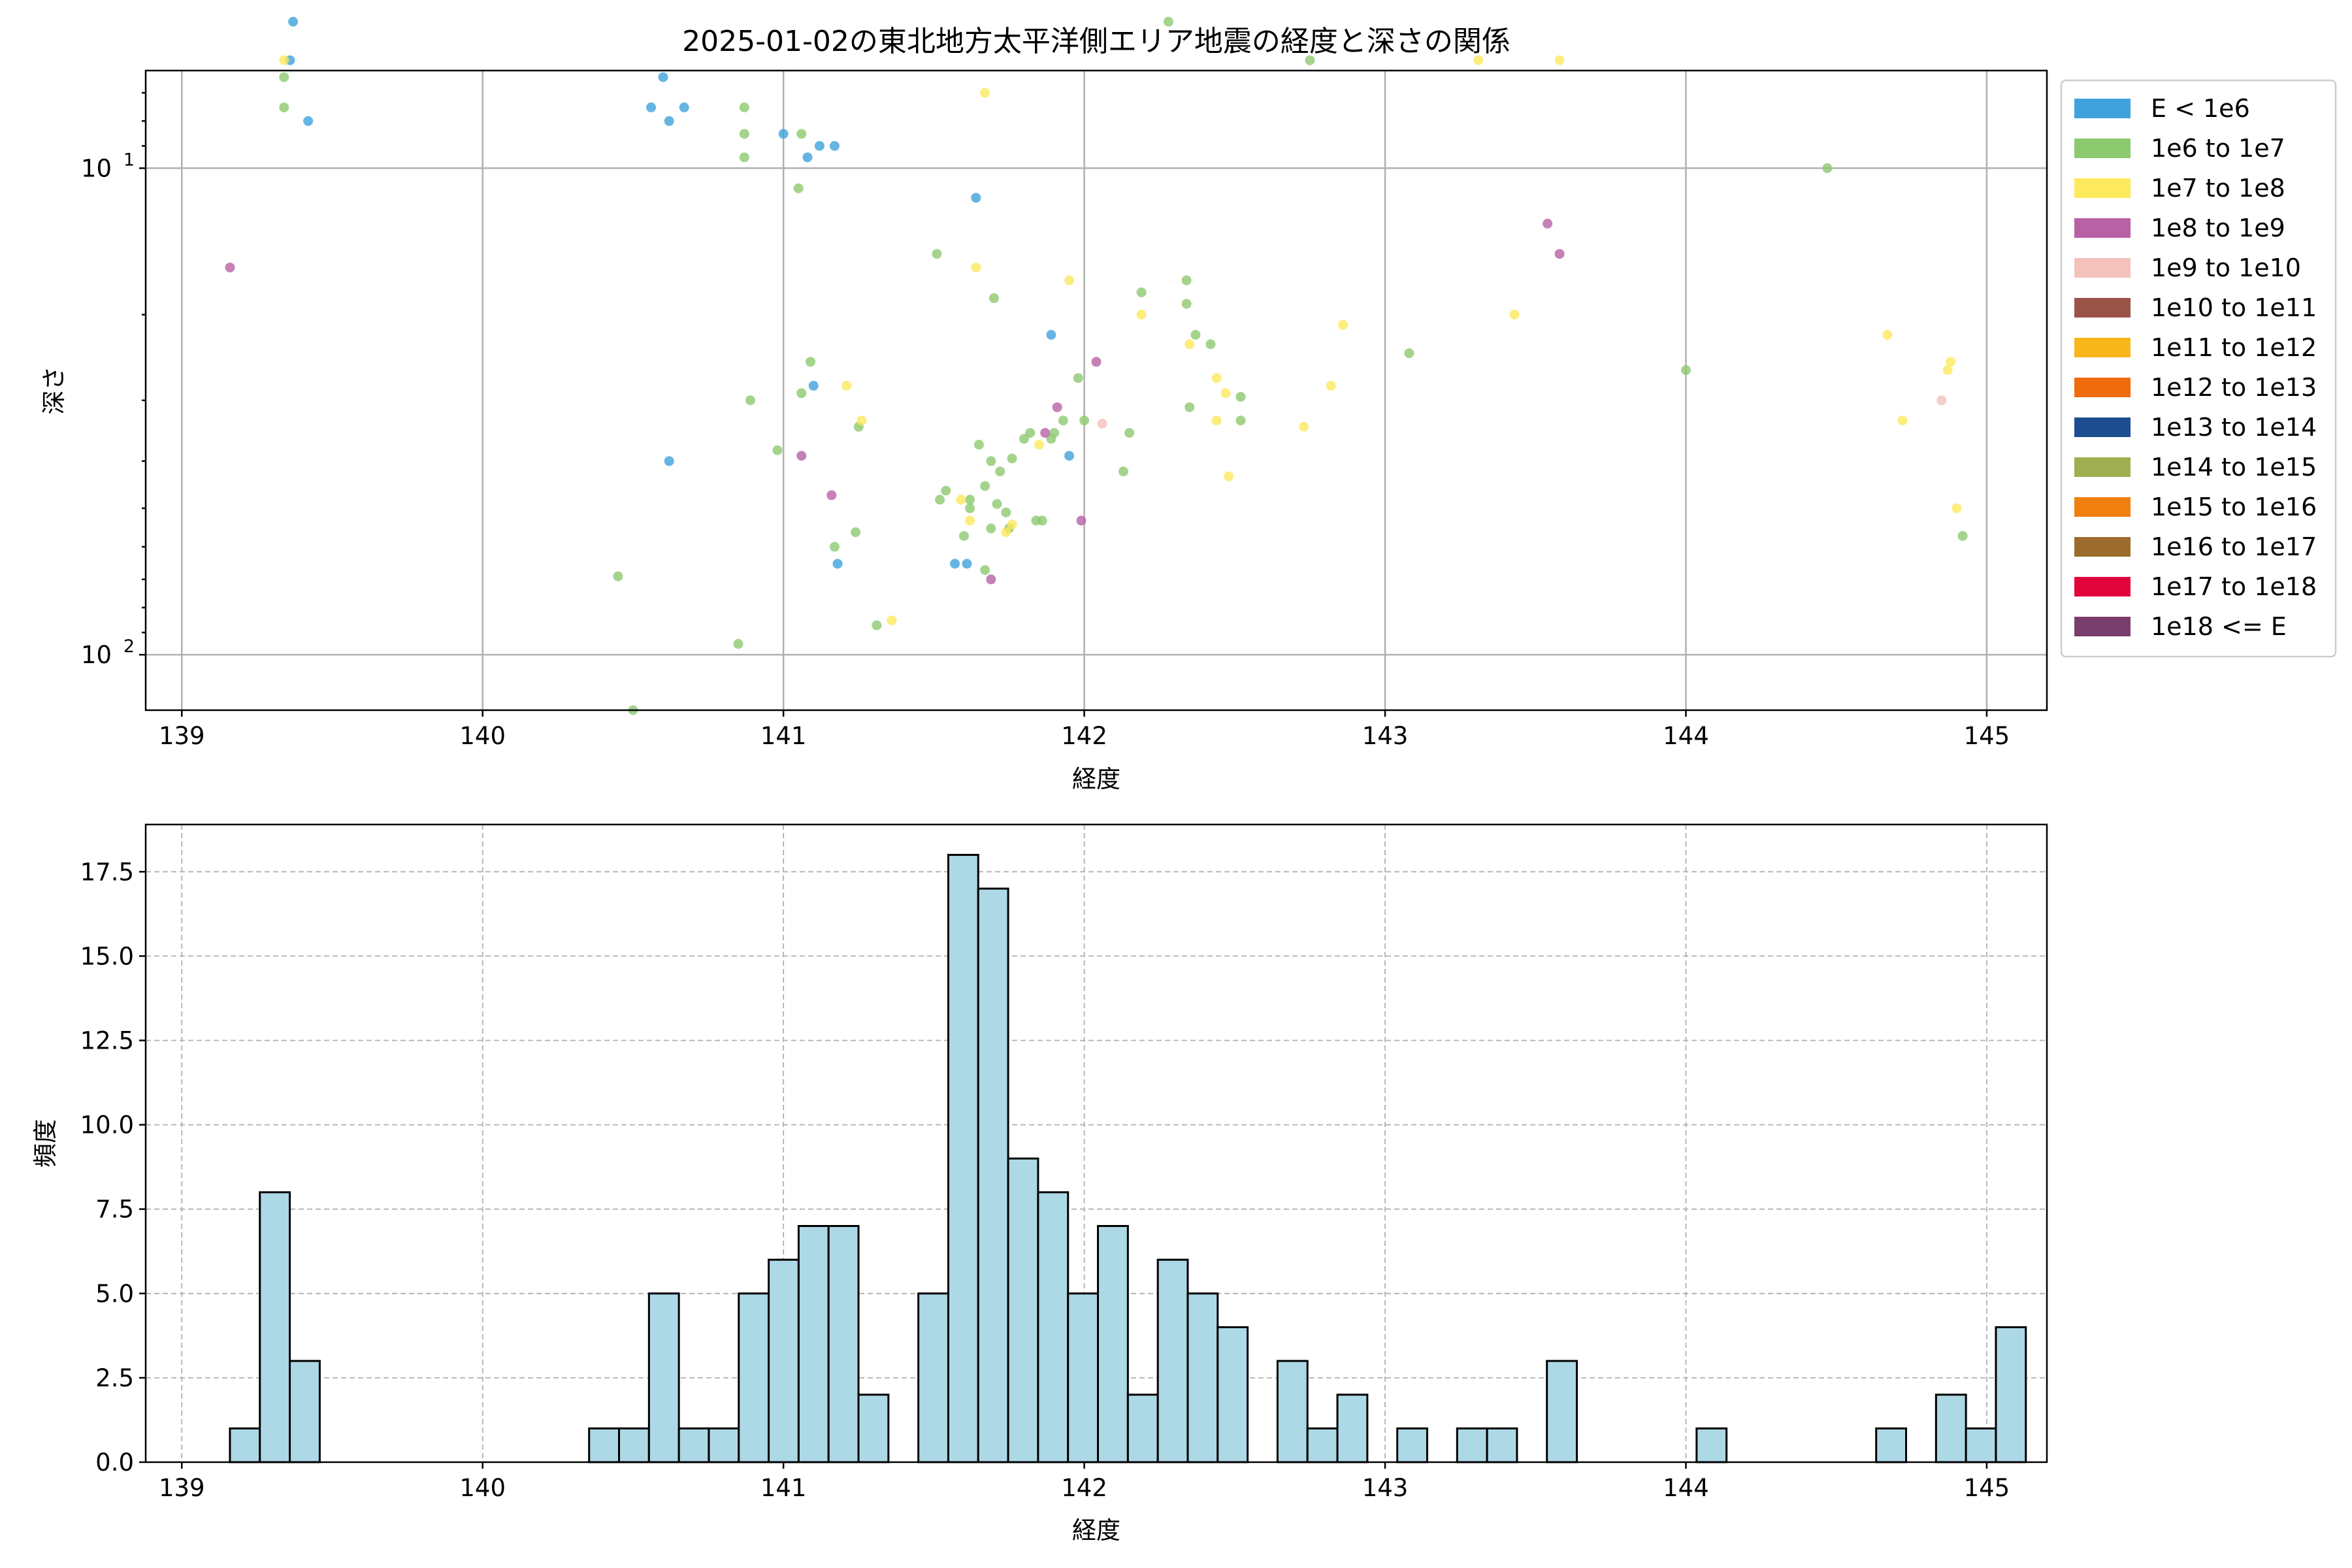  What do you see at coordinates (1686, 1488) in the screenshot?
I see `histogram-xtick-label: 144` at bounding box center [1686, 1488].